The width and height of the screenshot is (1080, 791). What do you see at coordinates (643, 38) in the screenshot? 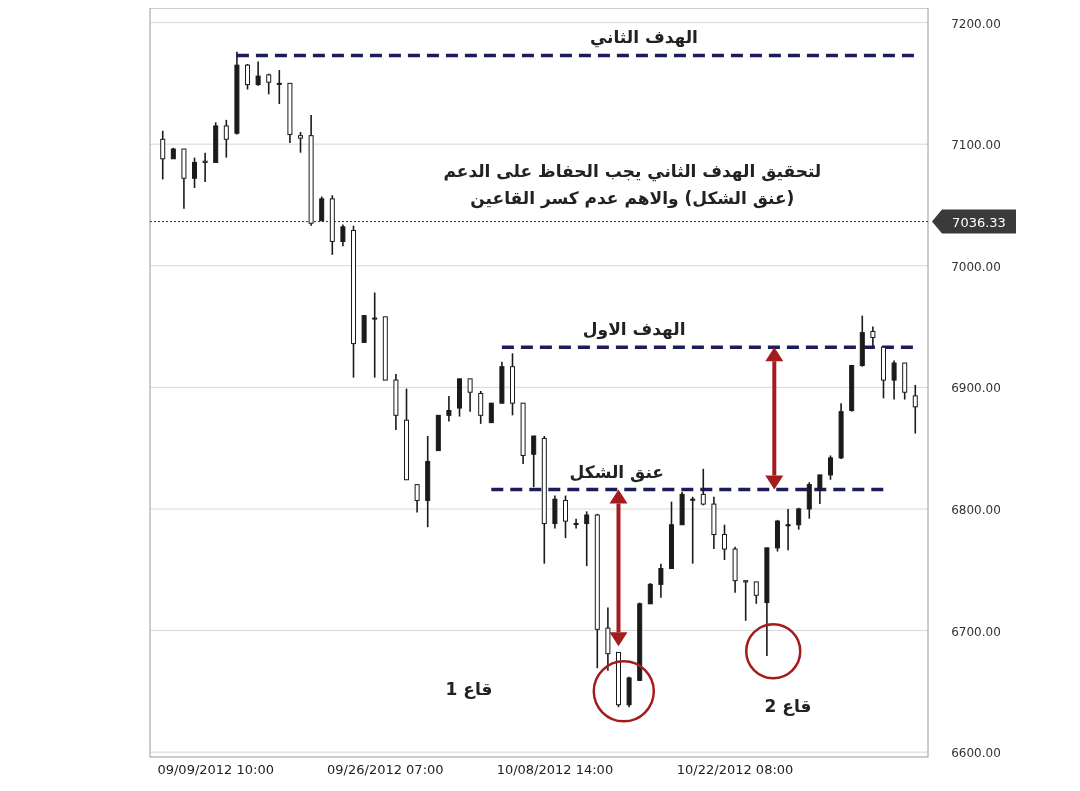
I see `series-label: الهدف الثاني` at bounding box center [643, 38].